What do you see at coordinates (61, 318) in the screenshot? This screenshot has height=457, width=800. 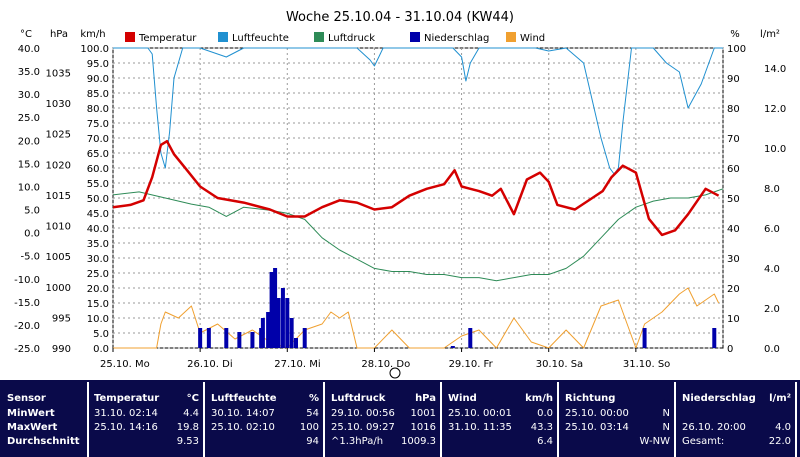 I see `pressure-tick-label: 995` at bounding box center [61, 318].